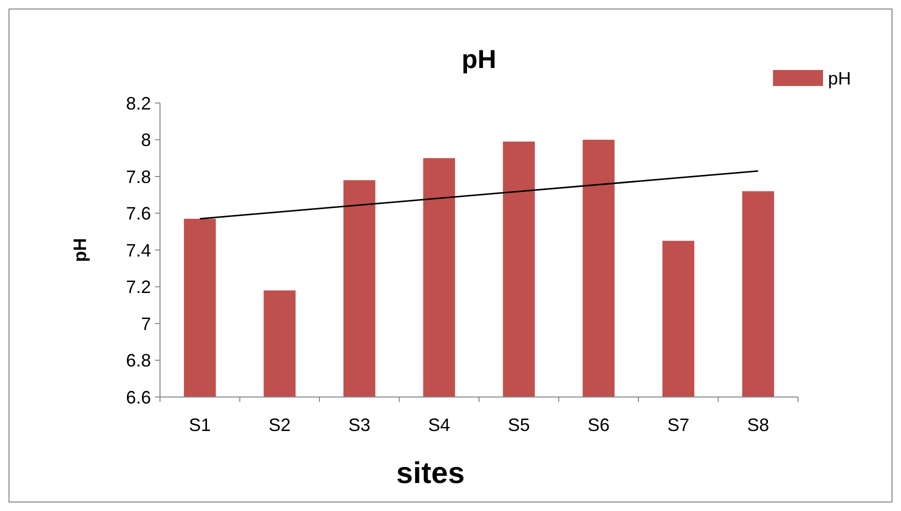  I want to click on x-tick-label: S6, so click(599, 425).